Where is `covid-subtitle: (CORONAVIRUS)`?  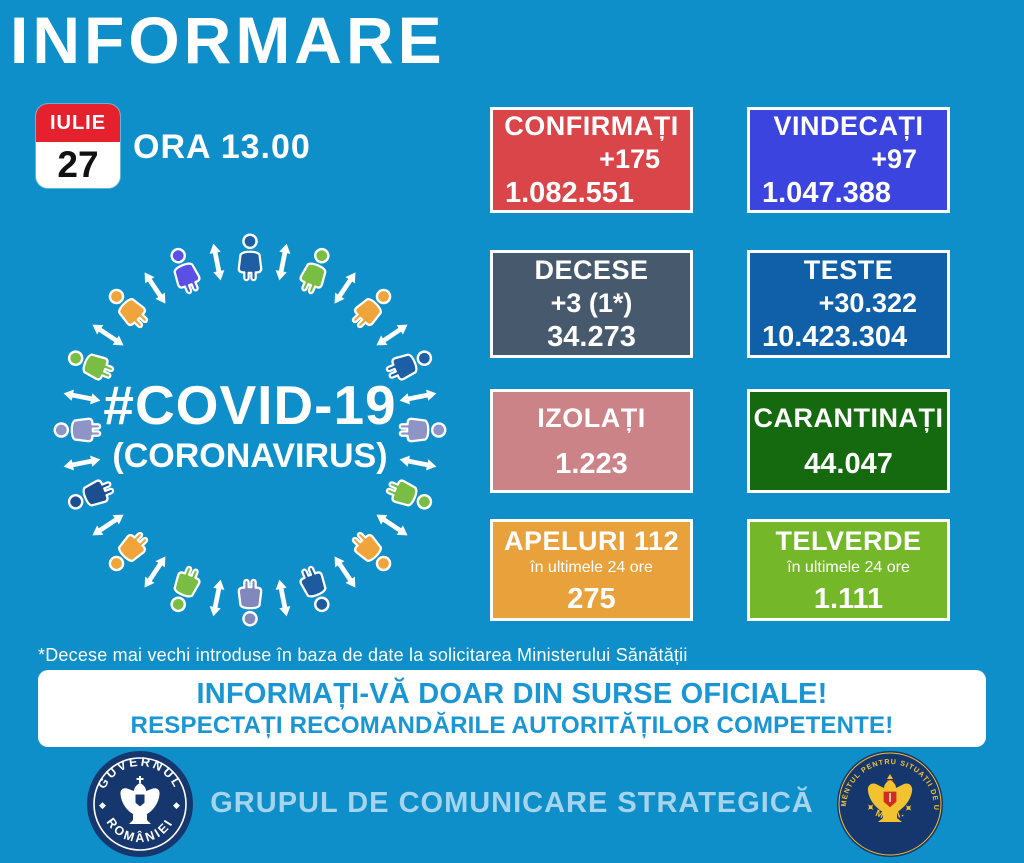 covid-subtitle: (CORONAVIRUS) is located at coordinates (250, 456).